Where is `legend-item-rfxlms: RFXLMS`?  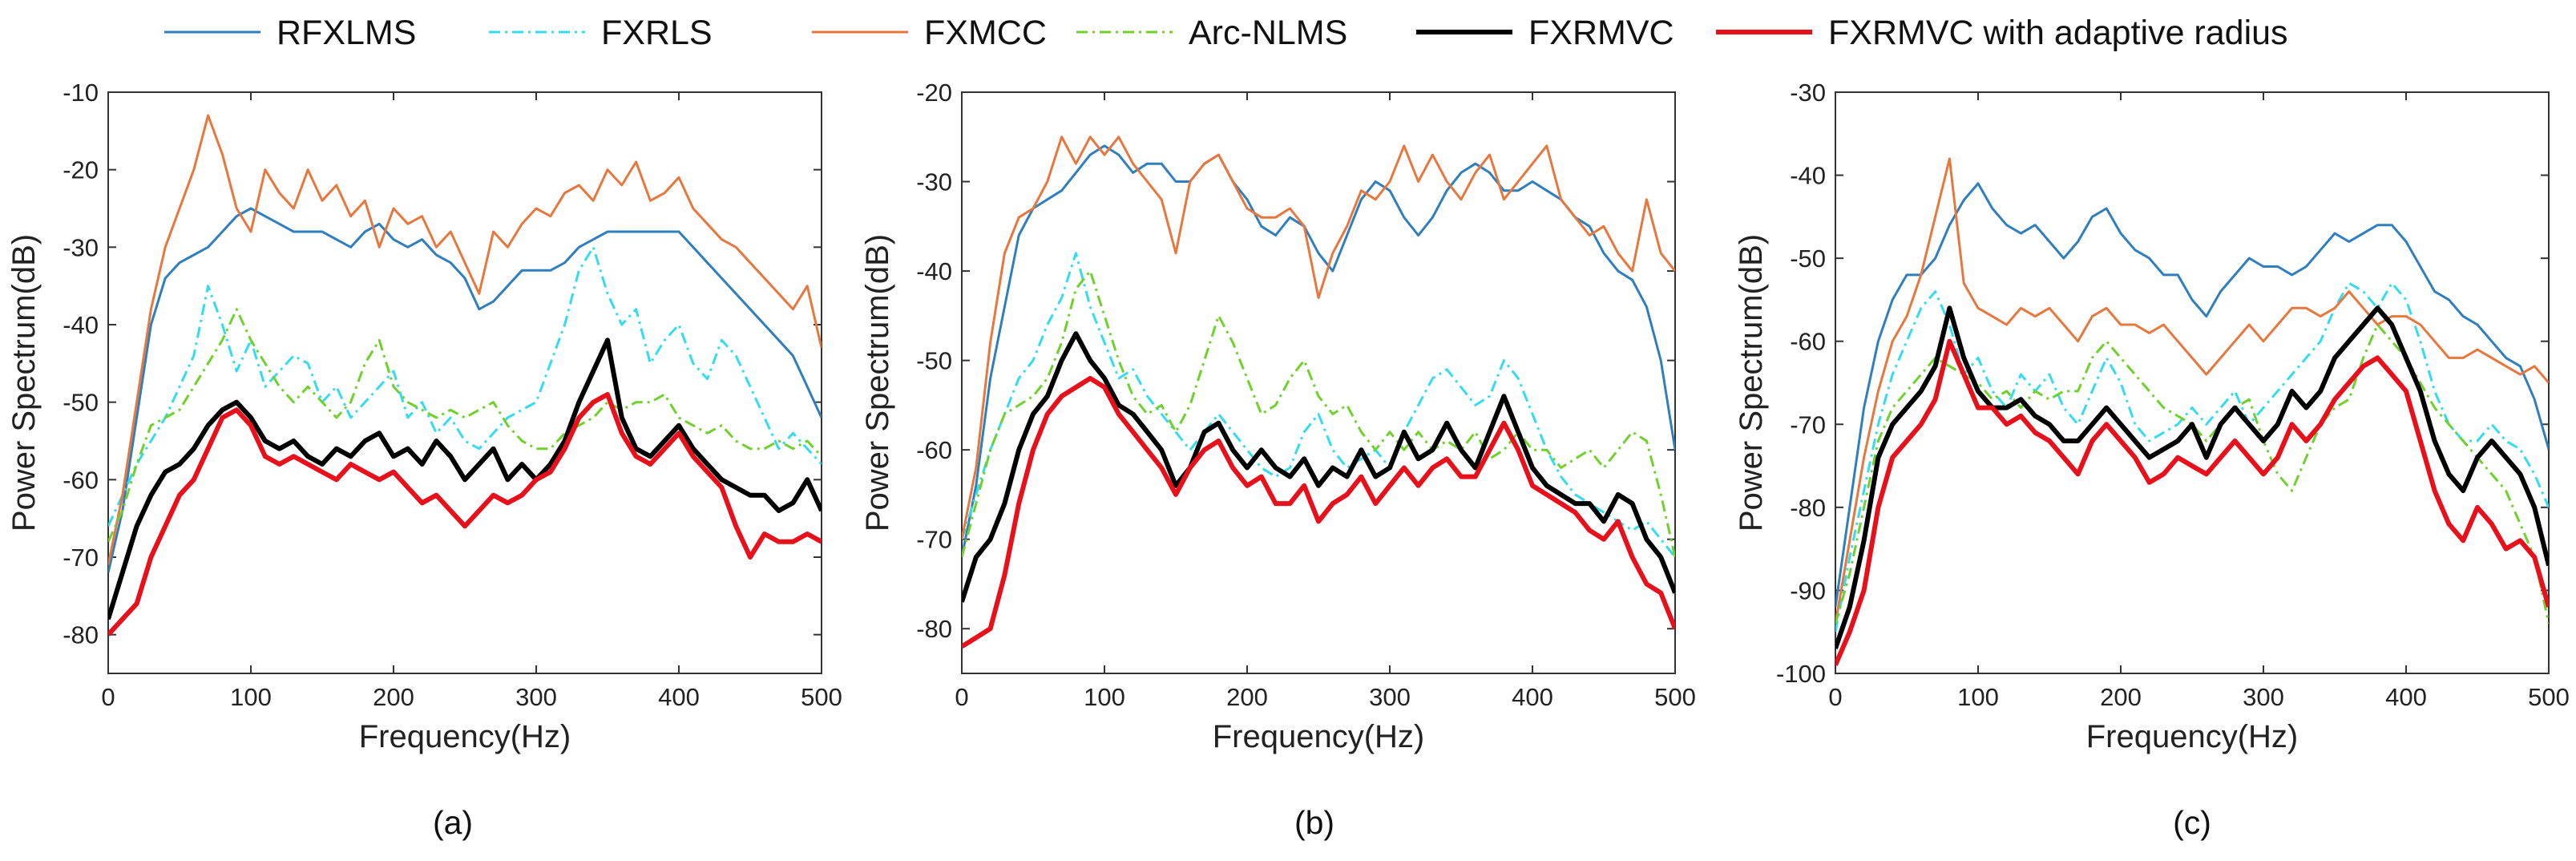
legend-item-rfxlms: RFXLMS is located at coordinates (290, 33).